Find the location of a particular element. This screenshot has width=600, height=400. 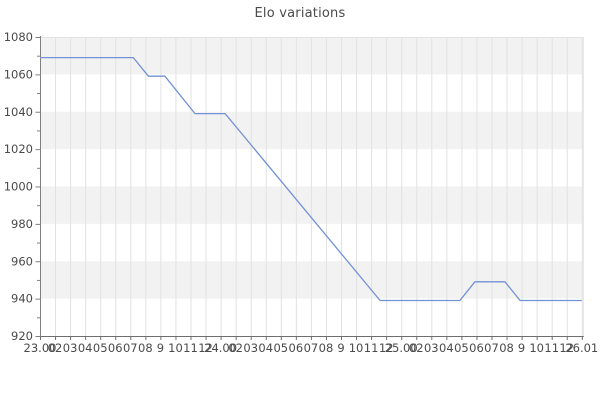

x-tick-label: 25.00 is located at coordinates (401, 348).